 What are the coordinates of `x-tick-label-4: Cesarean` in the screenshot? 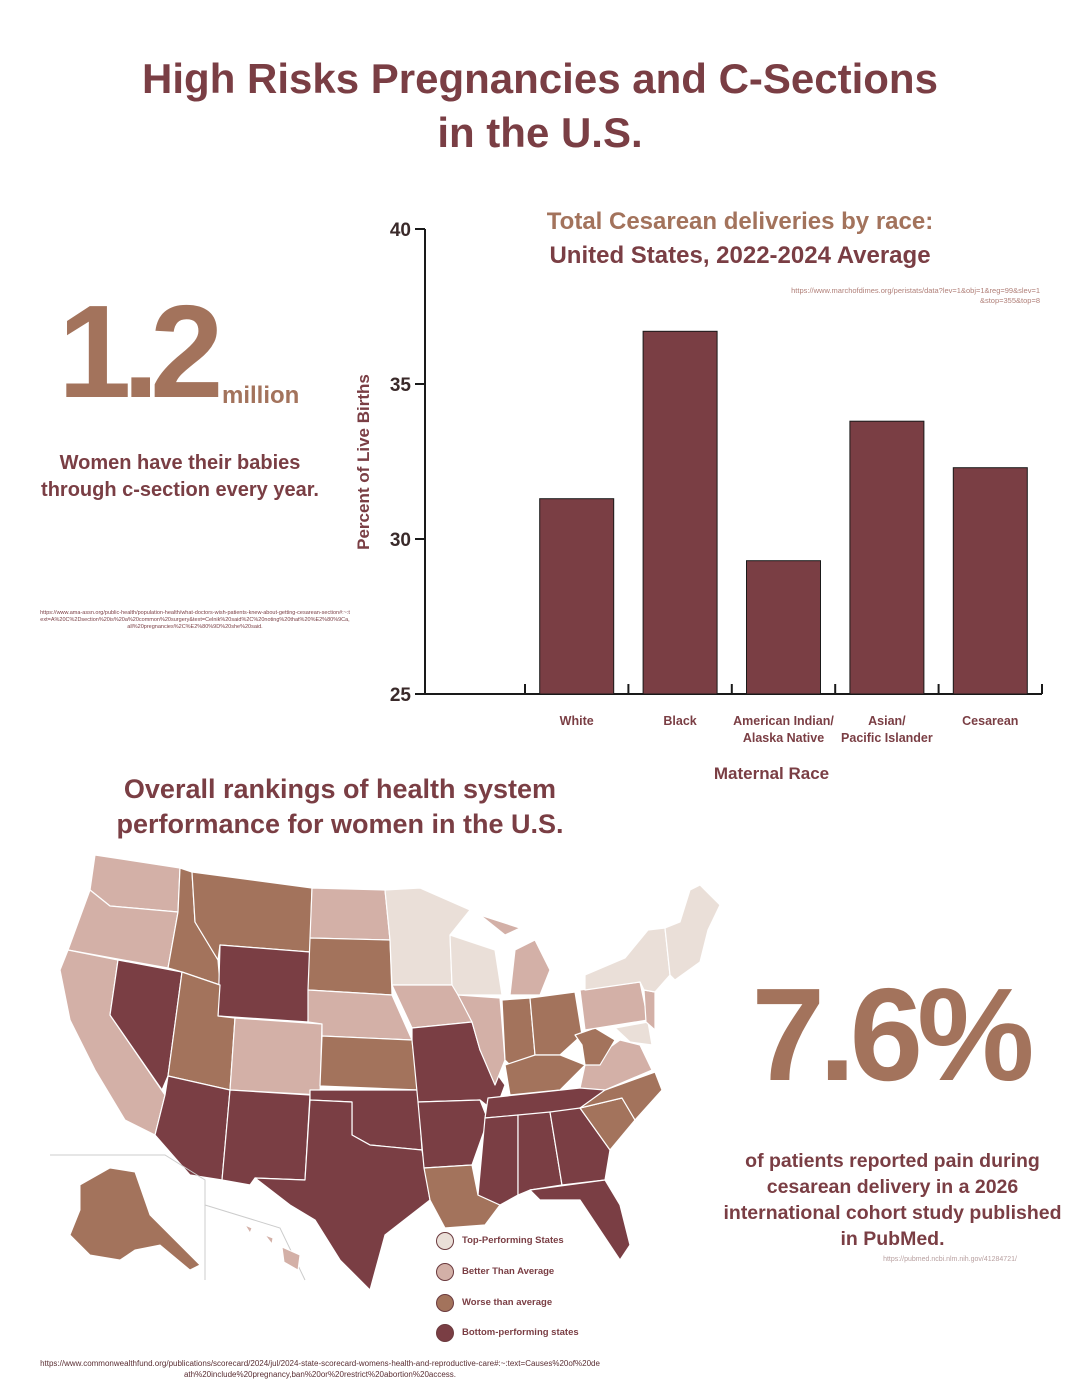 It's located at (990, 721).